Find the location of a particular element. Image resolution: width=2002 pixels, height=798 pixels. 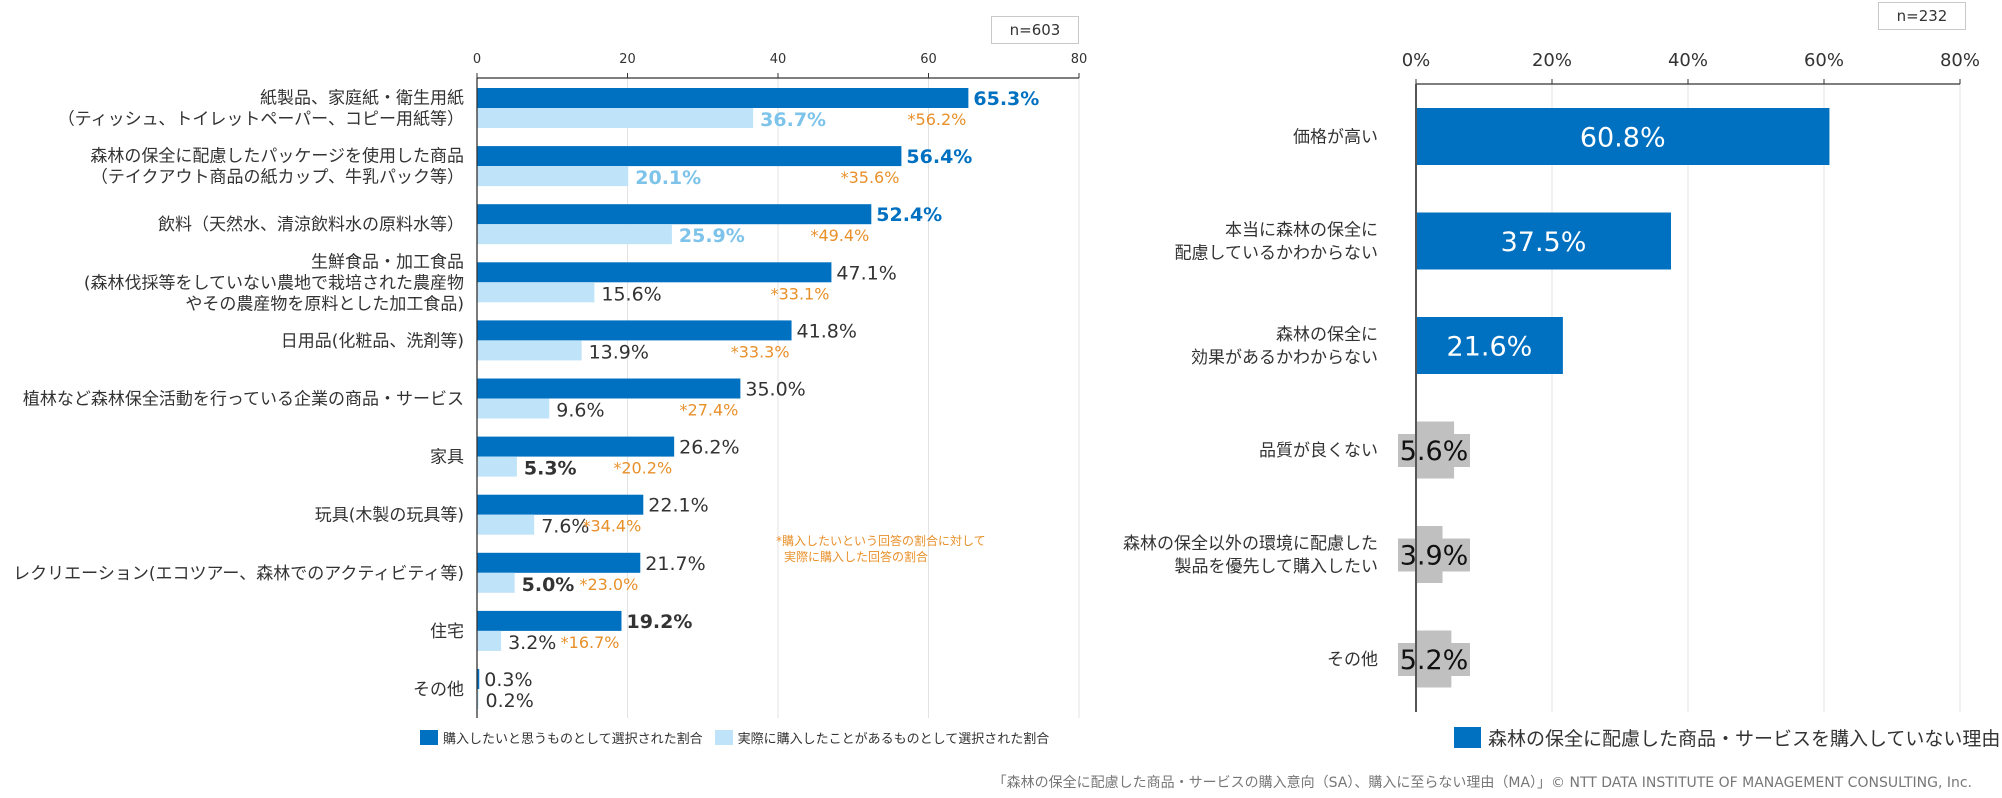

data-label-actual: 36.7% is located at coordinates (793, 120).